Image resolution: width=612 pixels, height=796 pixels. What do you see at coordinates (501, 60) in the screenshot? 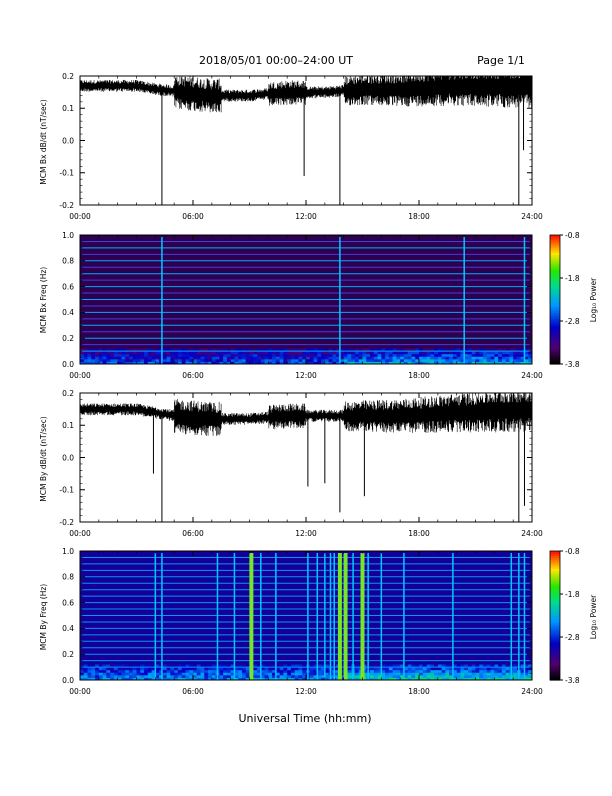
I see `page-indicator: Page 1/1` at bounding box center [501, 60].